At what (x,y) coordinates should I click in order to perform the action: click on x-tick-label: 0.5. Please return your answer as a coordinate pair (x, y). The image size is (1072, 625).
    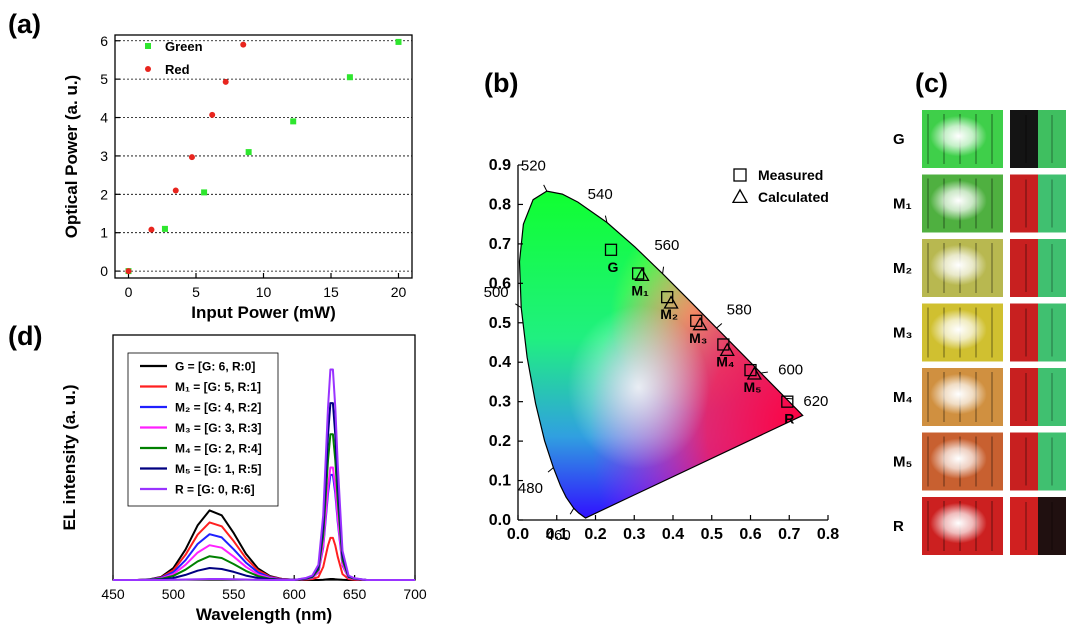
    Looking at the image, I should click on (712, 534).